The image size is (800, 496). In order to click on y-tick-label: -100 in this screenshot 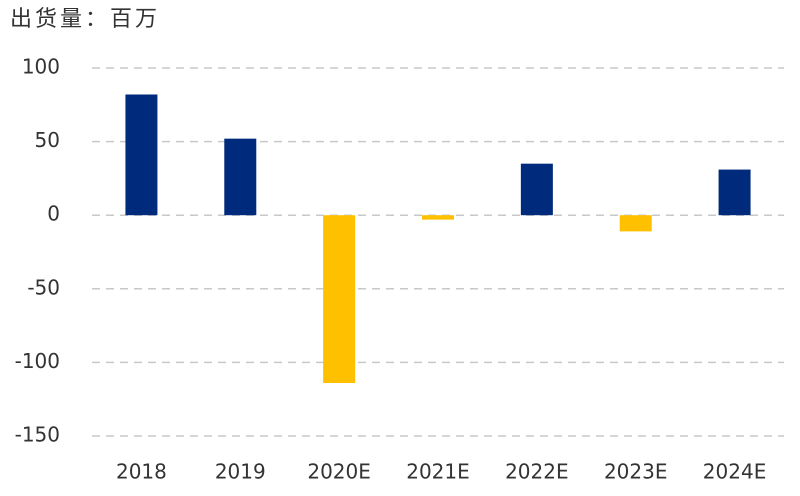, I will do `click(37, 361)`.